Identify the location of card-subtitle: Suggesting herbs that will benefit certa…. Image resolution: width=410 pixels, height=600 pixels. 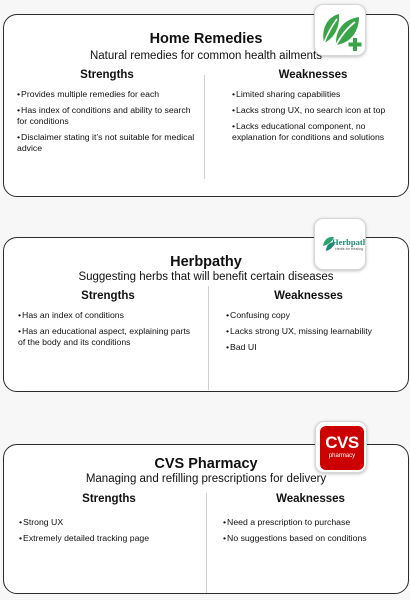
(206, 277).